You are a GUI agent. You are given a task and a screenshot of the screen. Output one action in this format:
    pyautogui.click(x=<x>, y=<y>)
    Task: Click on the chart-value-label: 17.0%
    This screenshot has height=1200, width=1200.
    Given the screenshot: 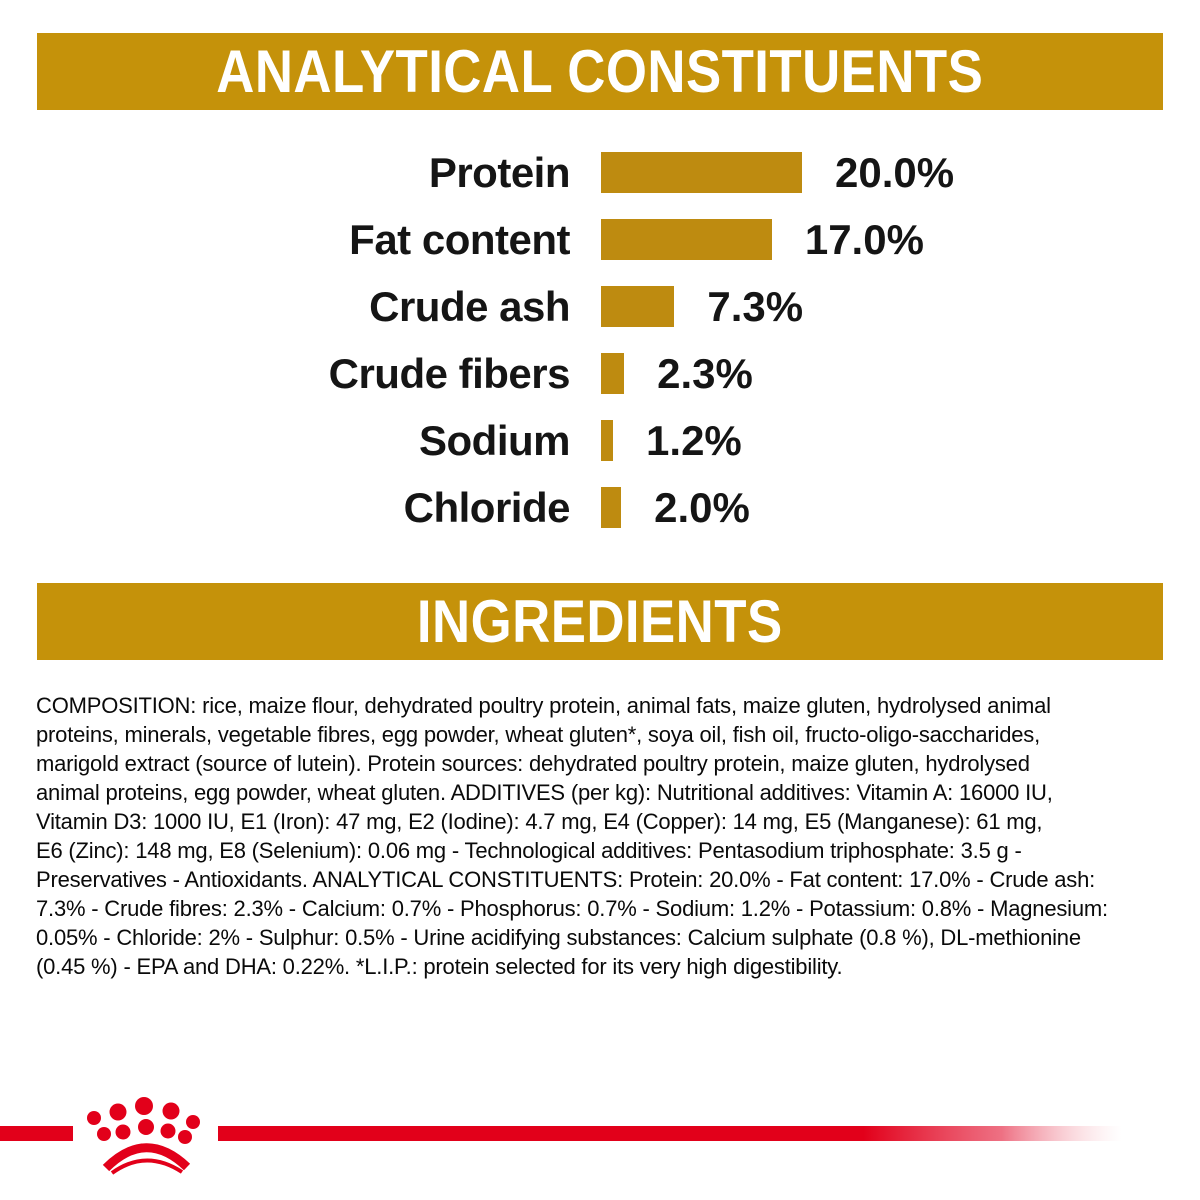 What is the action you would take?
    pyautogui.click(x=864, y=239)
    